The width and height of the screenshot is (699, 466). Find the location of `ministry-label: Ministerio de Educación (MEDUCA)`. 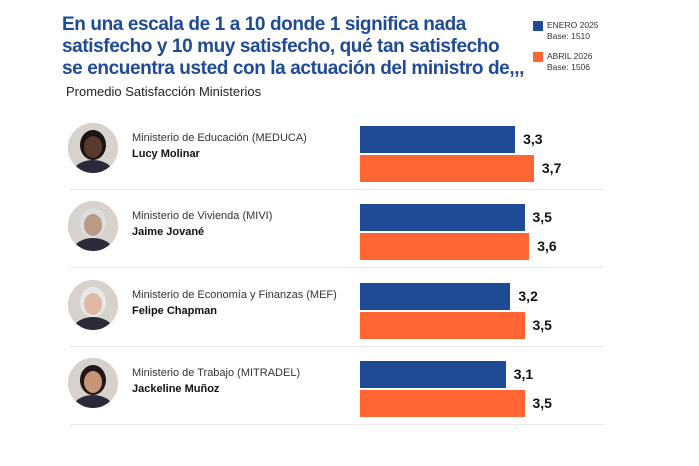

ministry-label: Ministerio de Educación (MEDUCA) is located at coordinates (219, 138).